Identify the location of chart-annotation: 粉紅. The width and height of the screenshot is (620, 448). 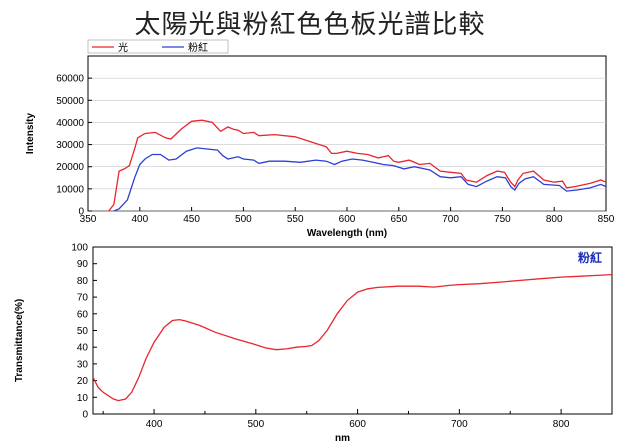
(590, 257).